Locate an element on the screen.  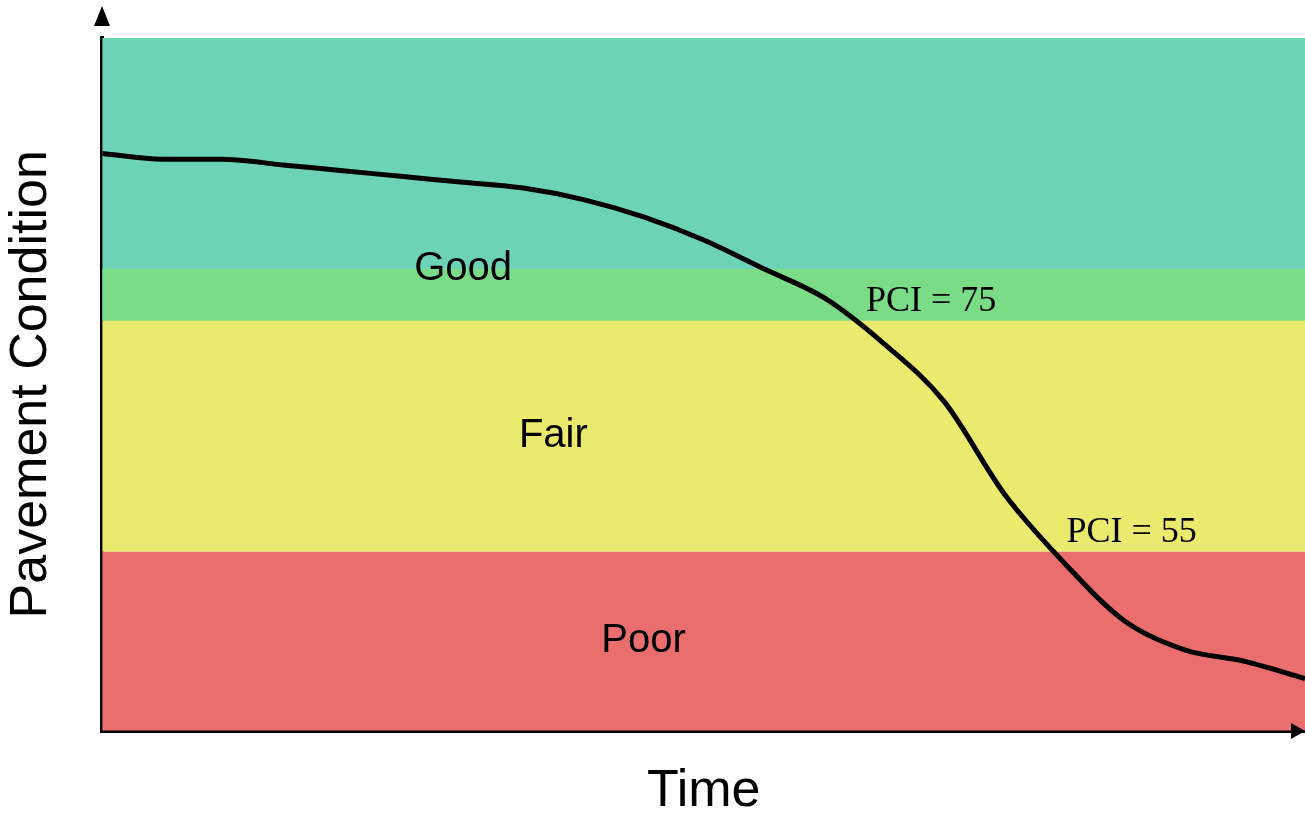
band-label: Fair is located at coordinates (553, 433).